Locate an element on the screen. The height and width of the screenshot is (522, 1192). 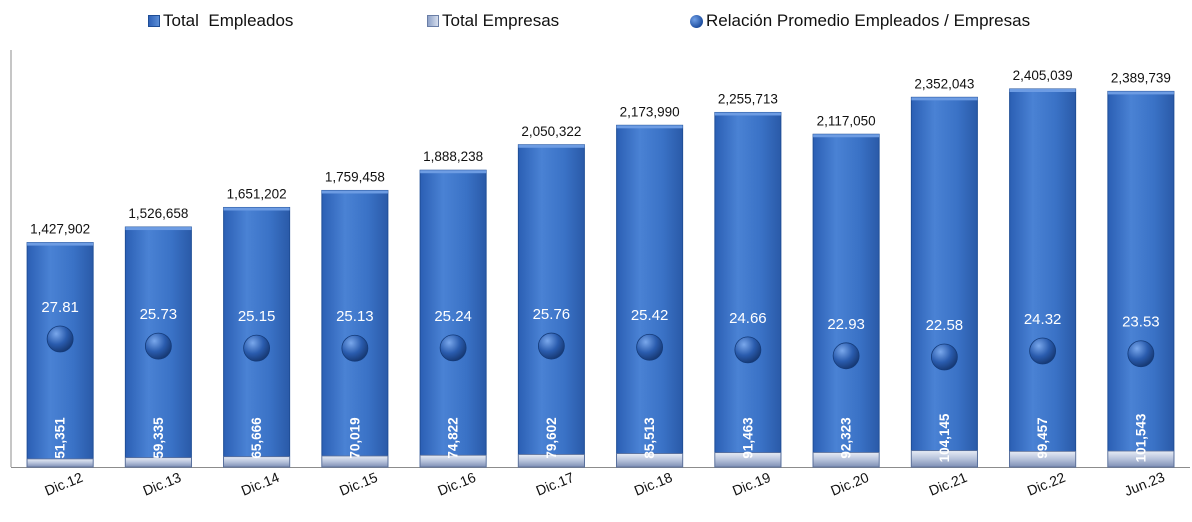
legend-item-relacion: Relación Promedio Empleados / Empresas is located at coordinates (860, 21).